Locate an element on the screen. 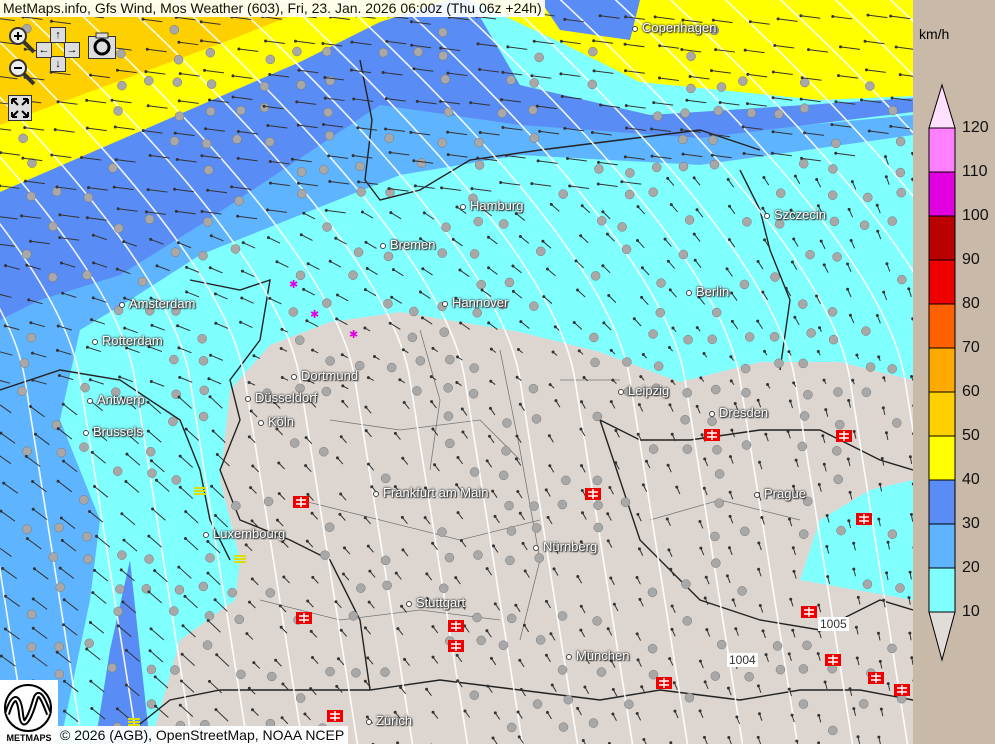 The image size is (995, 744). camera-icon is located at coordinates (102, 46).